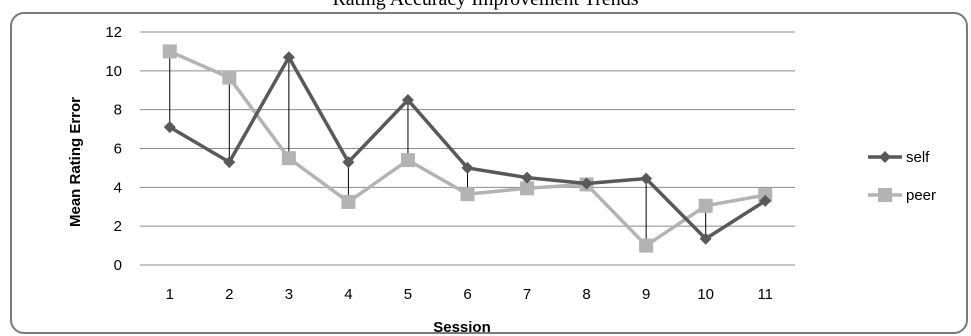 The image size is (971, 336). Describe the element at coordinates (118, 226) in the screenshot. I see `y-tick-label: 2` at that location.